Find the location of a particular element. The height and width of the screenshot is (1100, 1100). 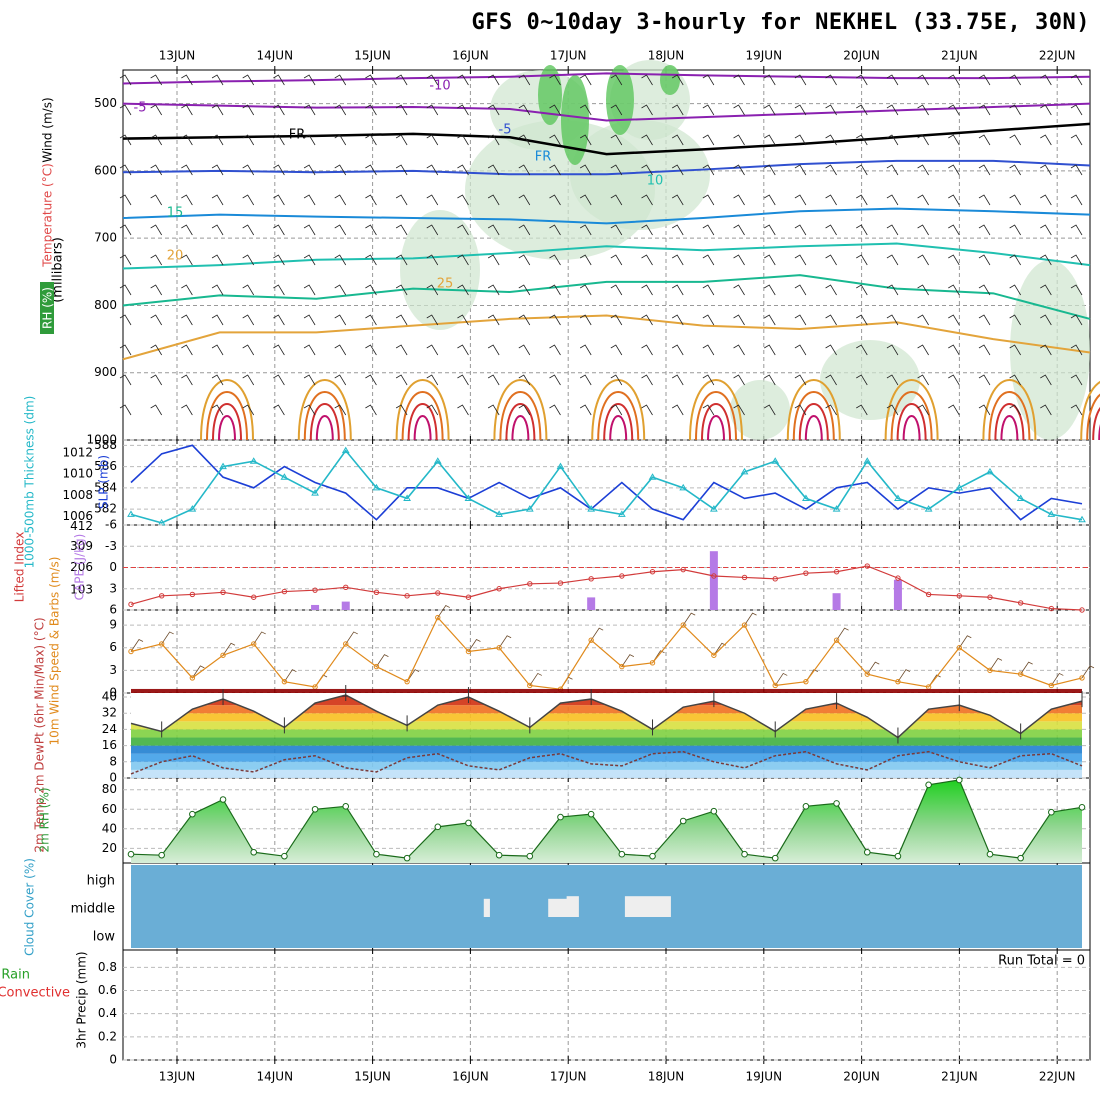

date-label-top: 21JUN is located at coordinates (959, 56).